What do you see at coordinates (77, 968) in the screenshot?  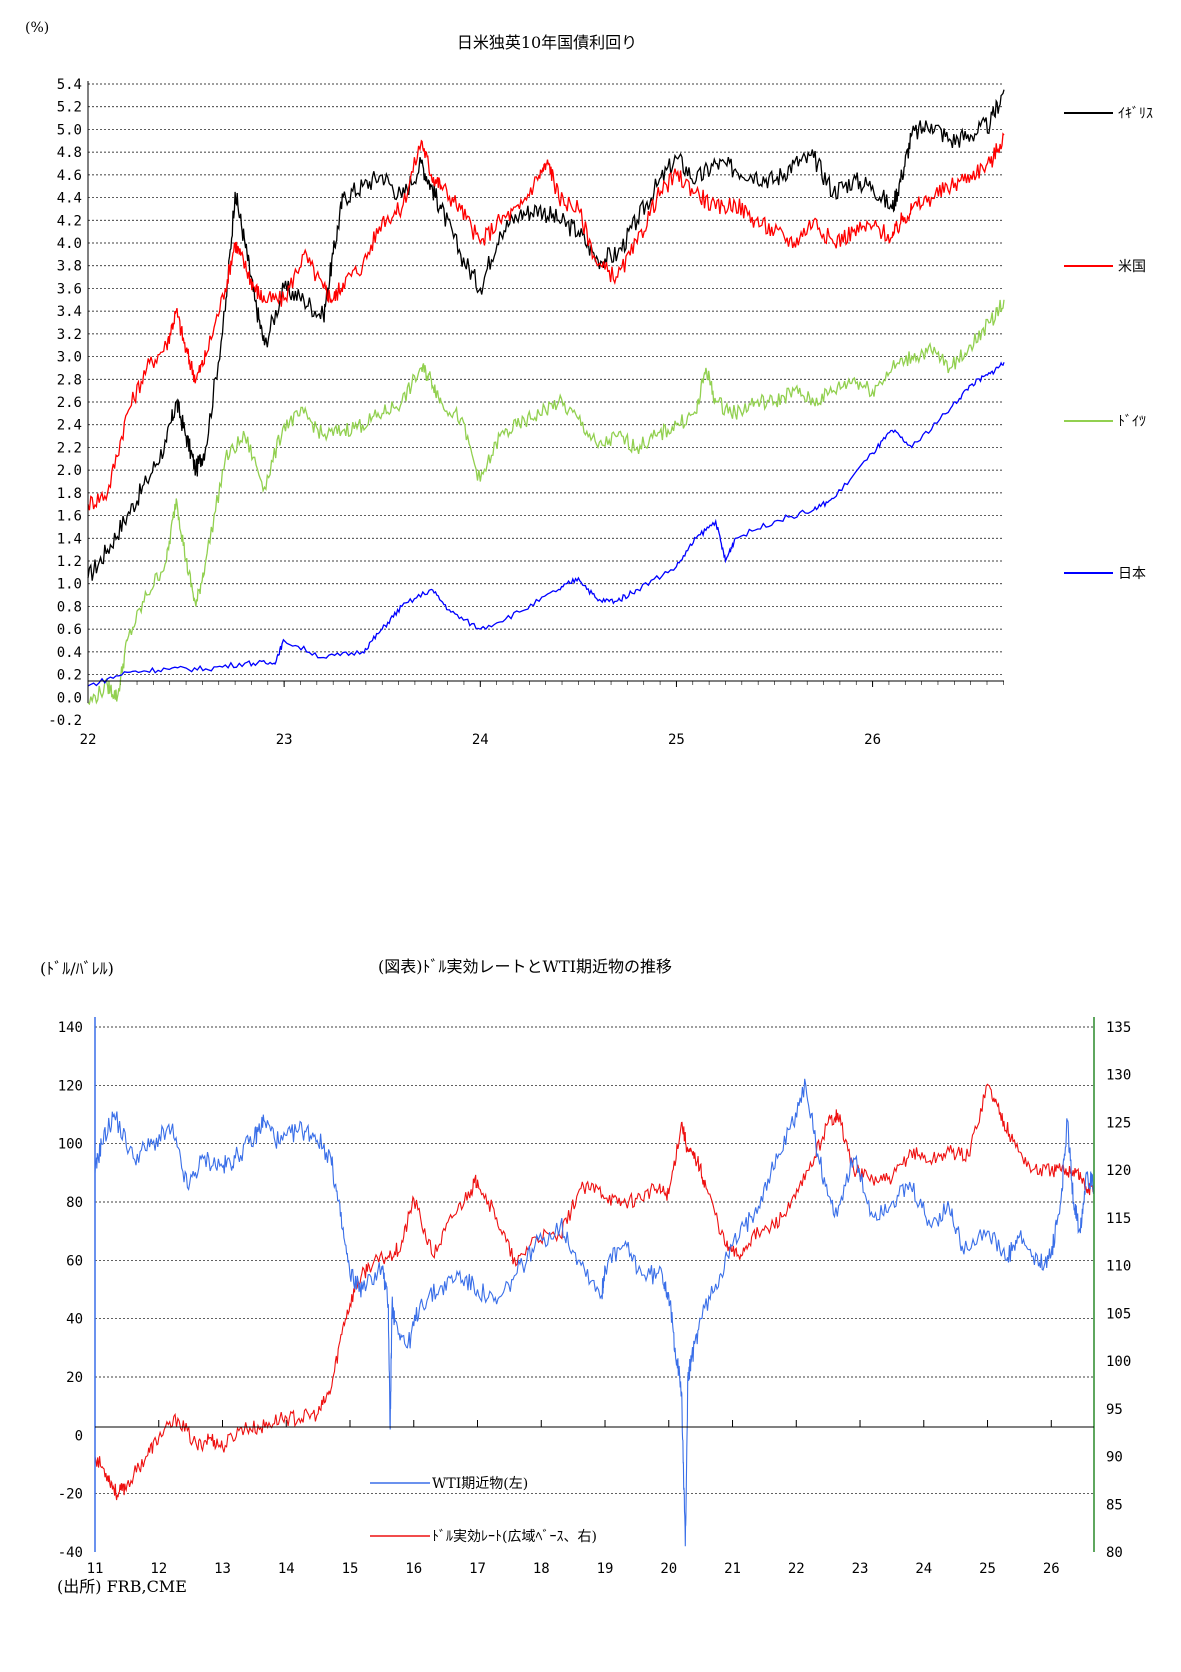 I see `chart2-y-unit-label: (ﾄﾞﾙ/ﾊﾞﾚﾙ)` at bounding box center [77, 968].